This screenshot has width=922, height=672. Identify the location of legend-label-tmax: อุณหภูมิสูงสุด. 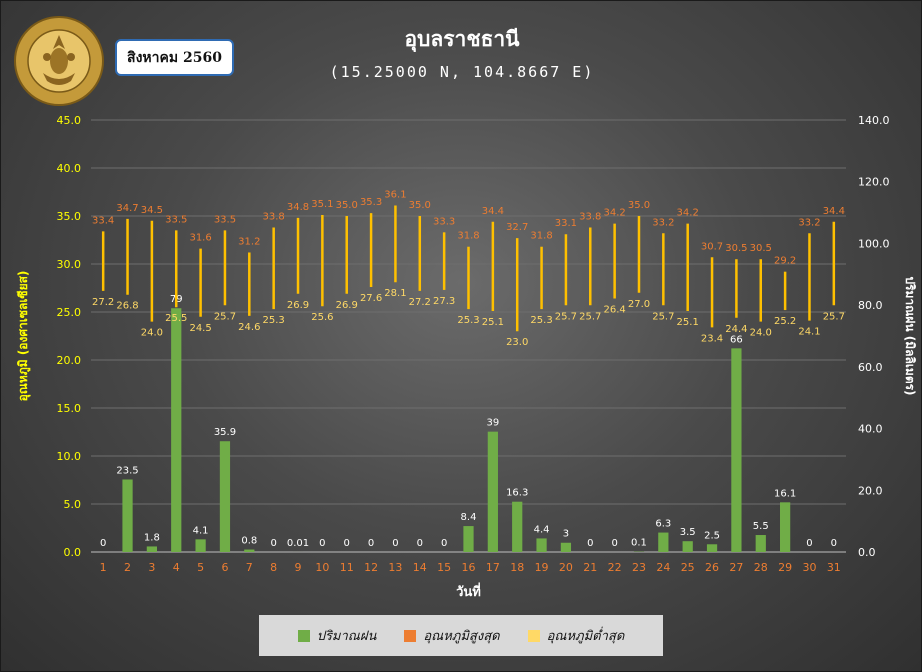
(461, 636).